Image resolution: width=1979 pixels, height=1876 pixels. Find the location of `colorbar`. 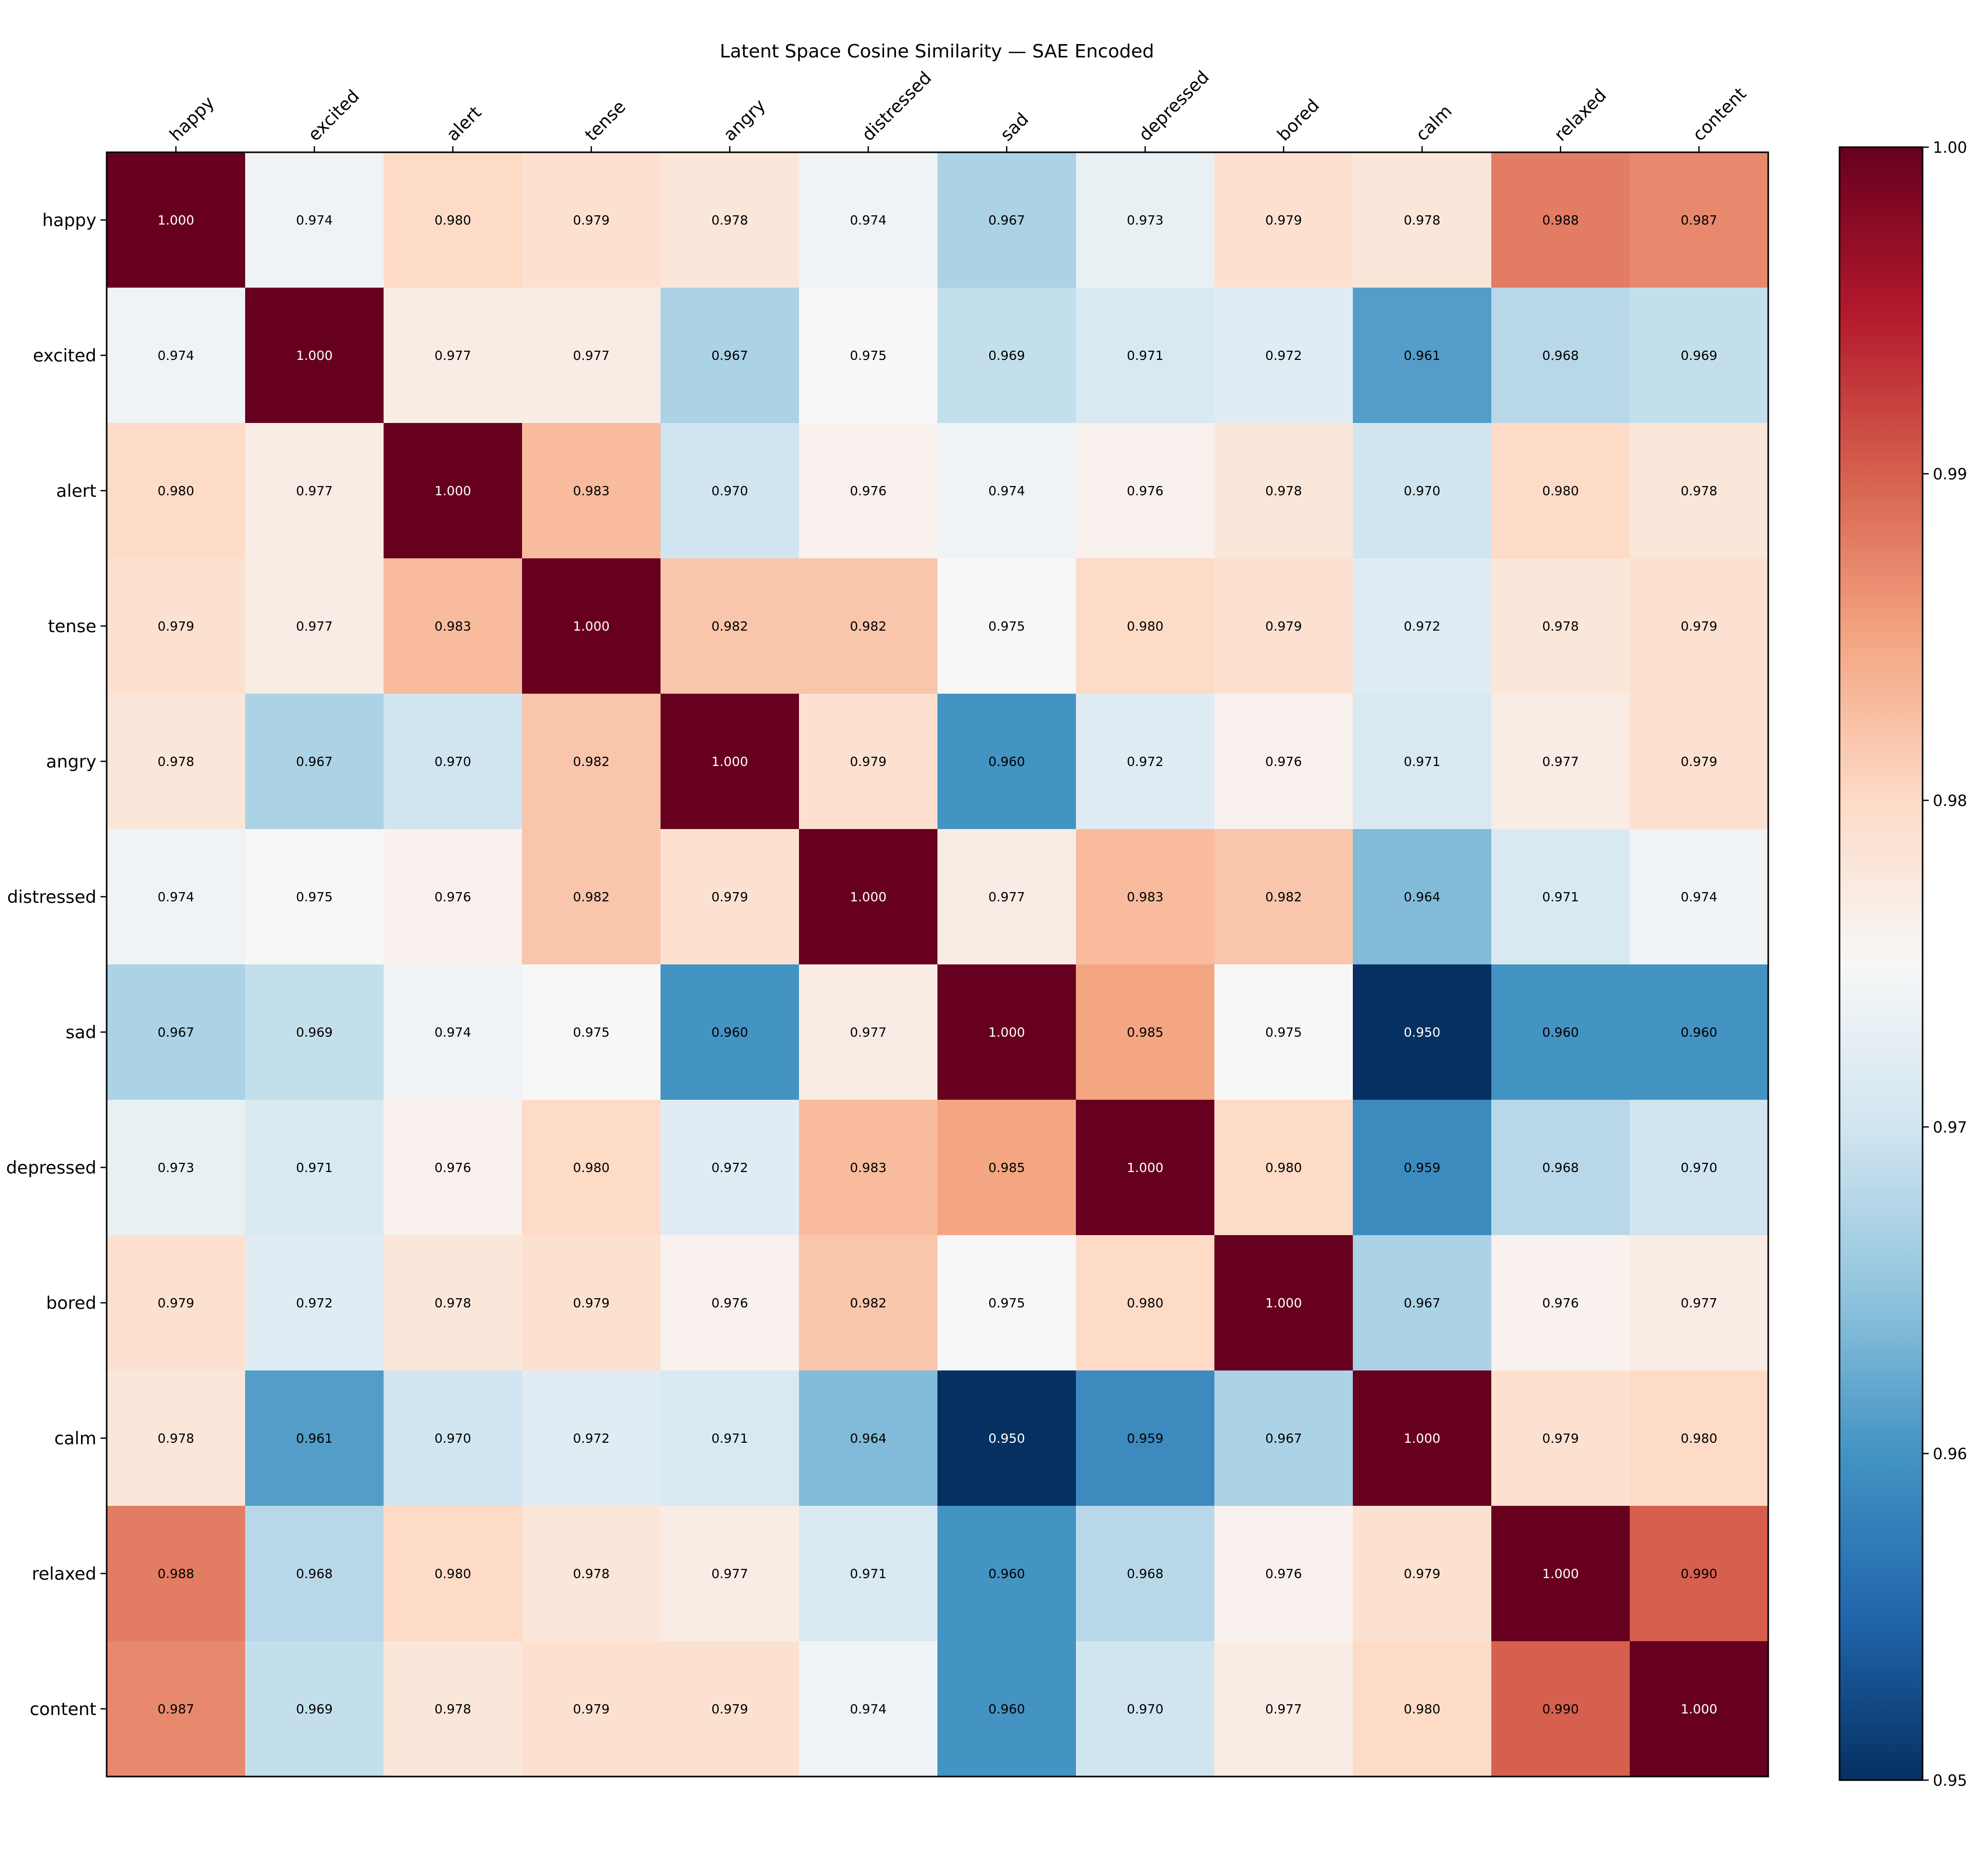

colorbar is located at coordinates (1881, 963).